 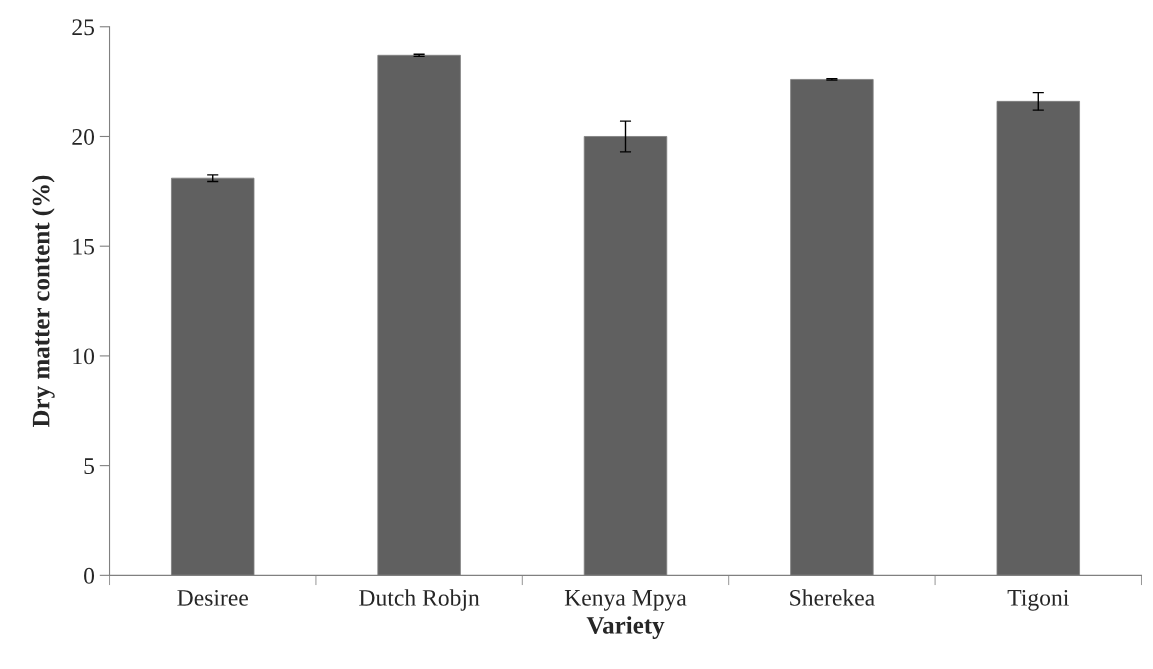 What do you see at coordinates (83, 27) in the screenshot?
I see `y-tick-label: 25` at bounding box center [83, 27].